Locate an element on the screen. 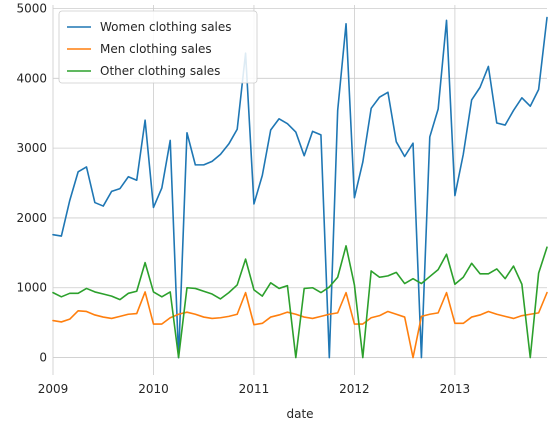 This screenshot has height=432, width=556. legend-label: Men clothing sales is located at coordinates (156, 49).